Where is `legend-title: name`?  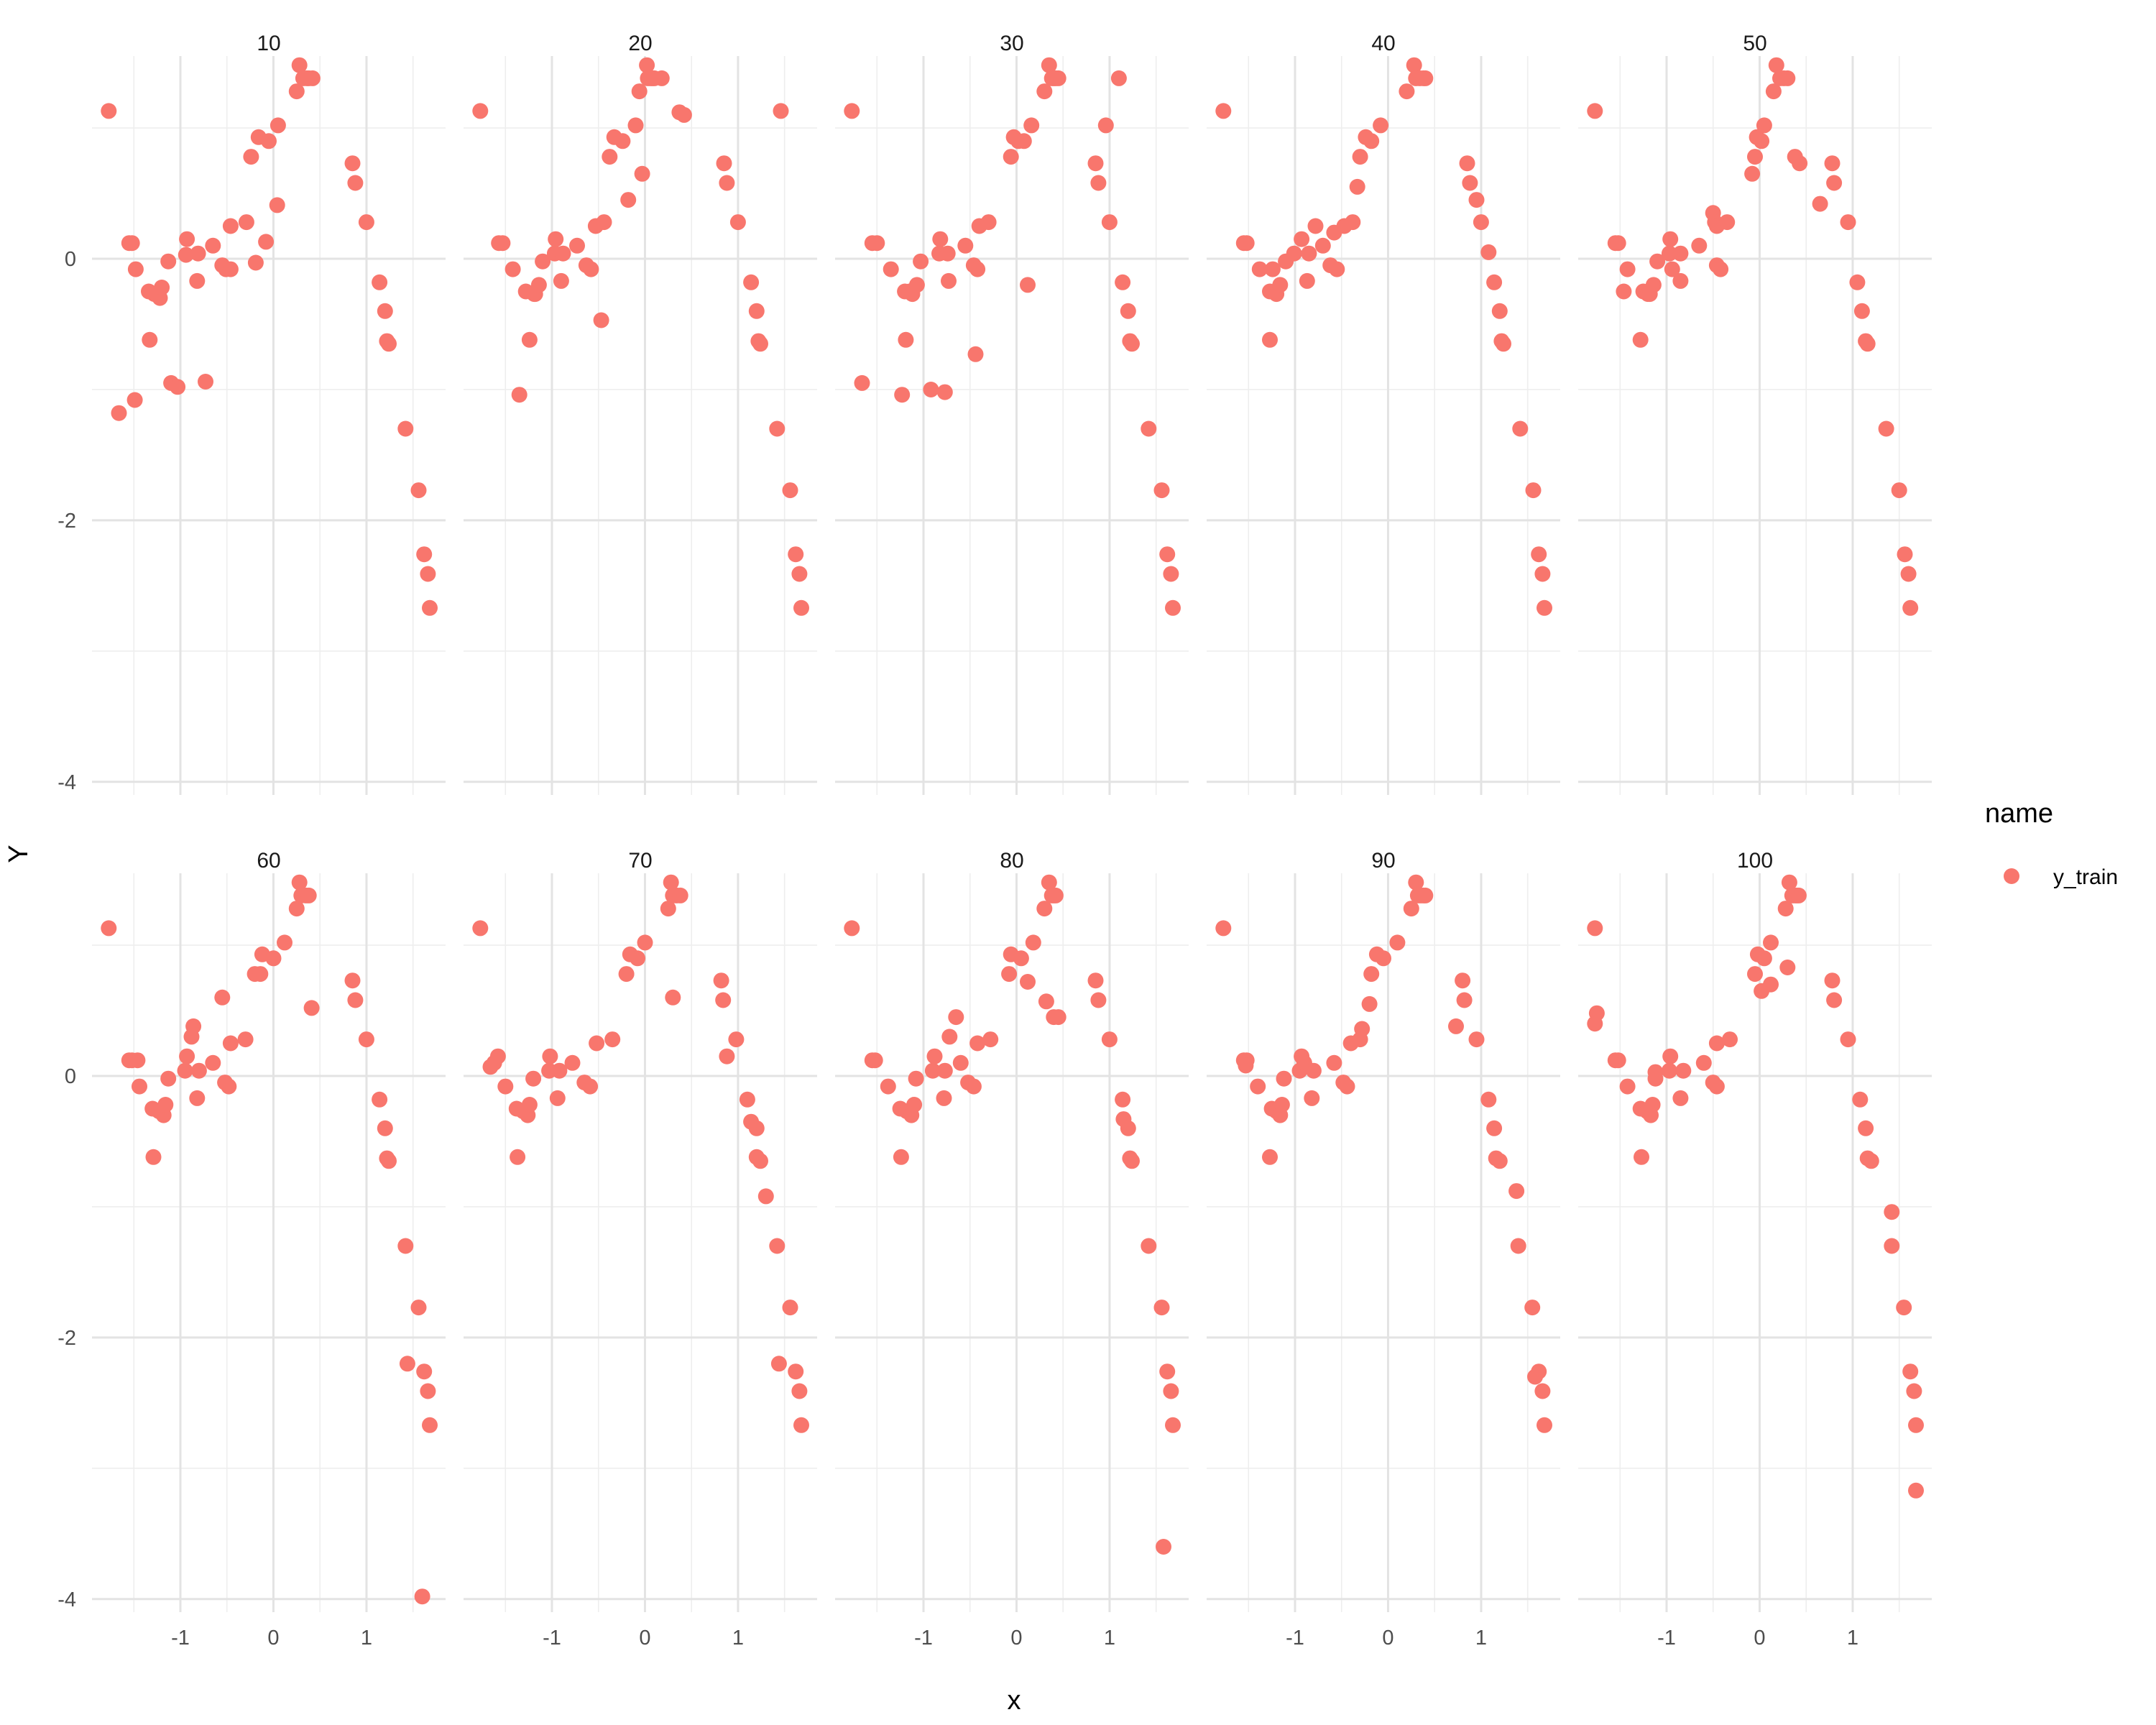
legend-title: name is located at coordinates (2019, 814).